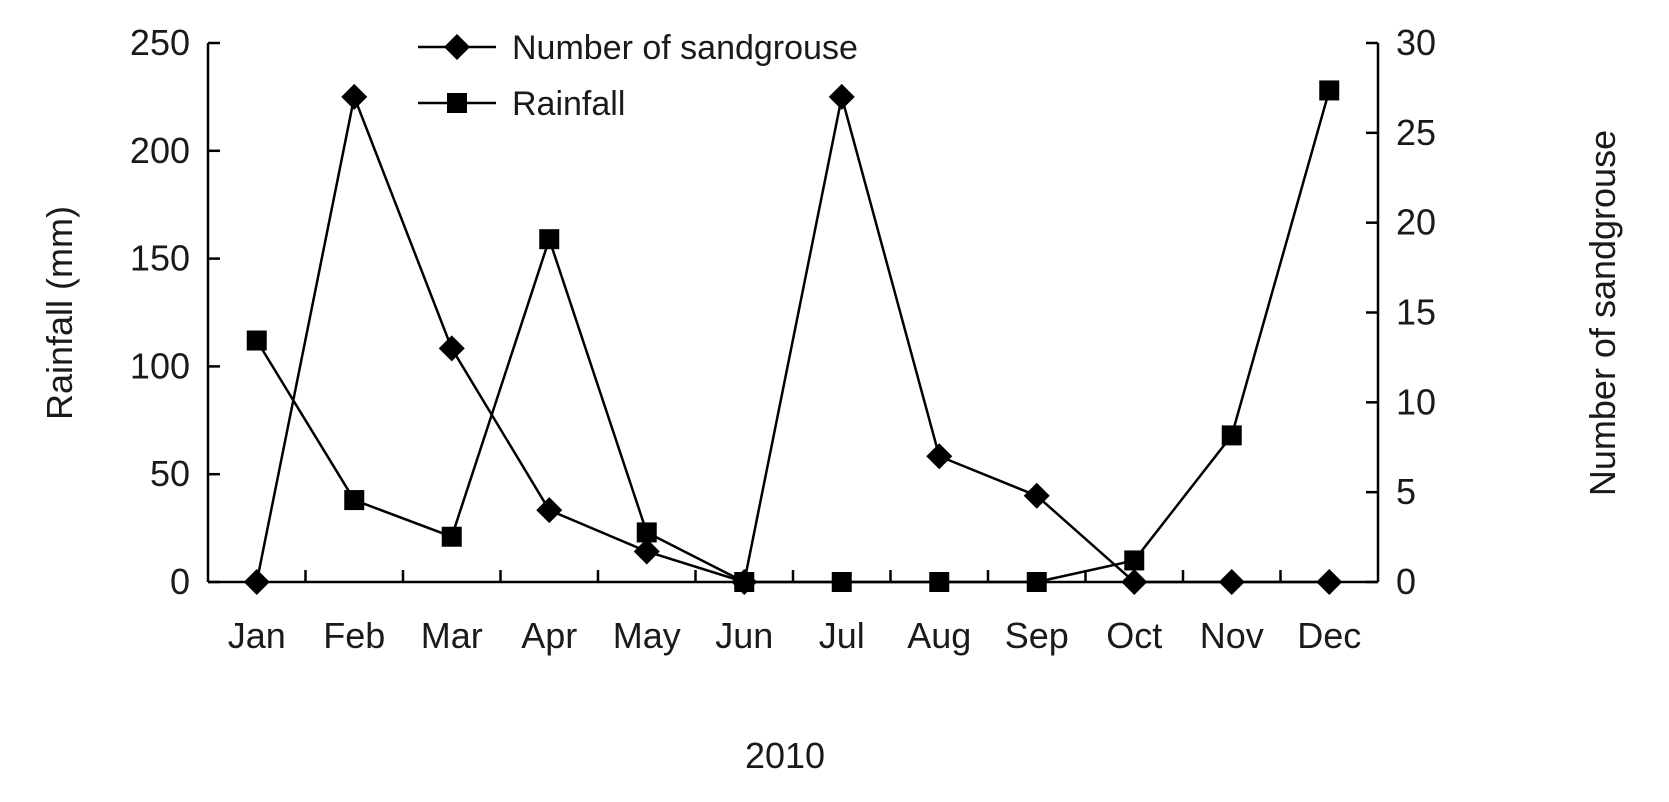 This screenshot has height=802, width=1669. What do you see at coordinates (257, 635) in the screenshot?
I see `x-tick-label: Jan` at bounding box center [257, 635].